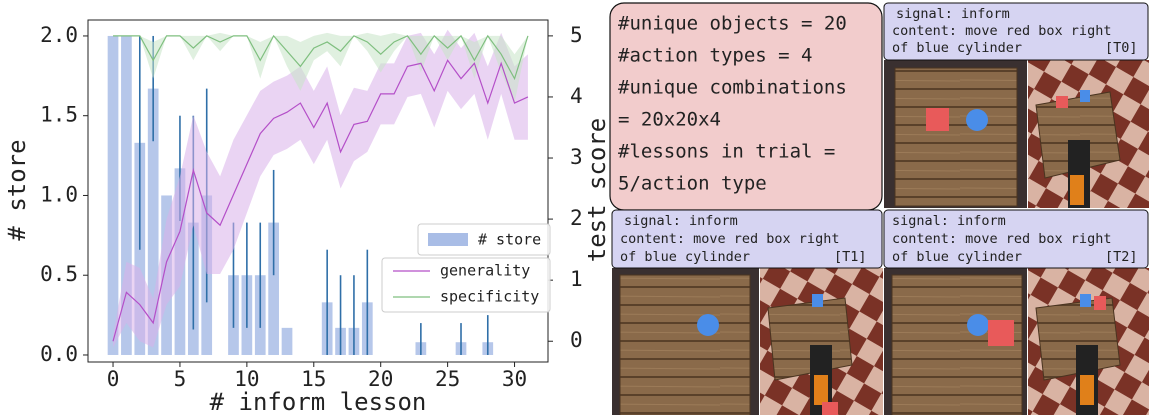 This screenshot has height=415, width=1149. Describe the element at coordinates (1121, 48) in the screenshot. I see `panel-tag: [T0]` at that location.